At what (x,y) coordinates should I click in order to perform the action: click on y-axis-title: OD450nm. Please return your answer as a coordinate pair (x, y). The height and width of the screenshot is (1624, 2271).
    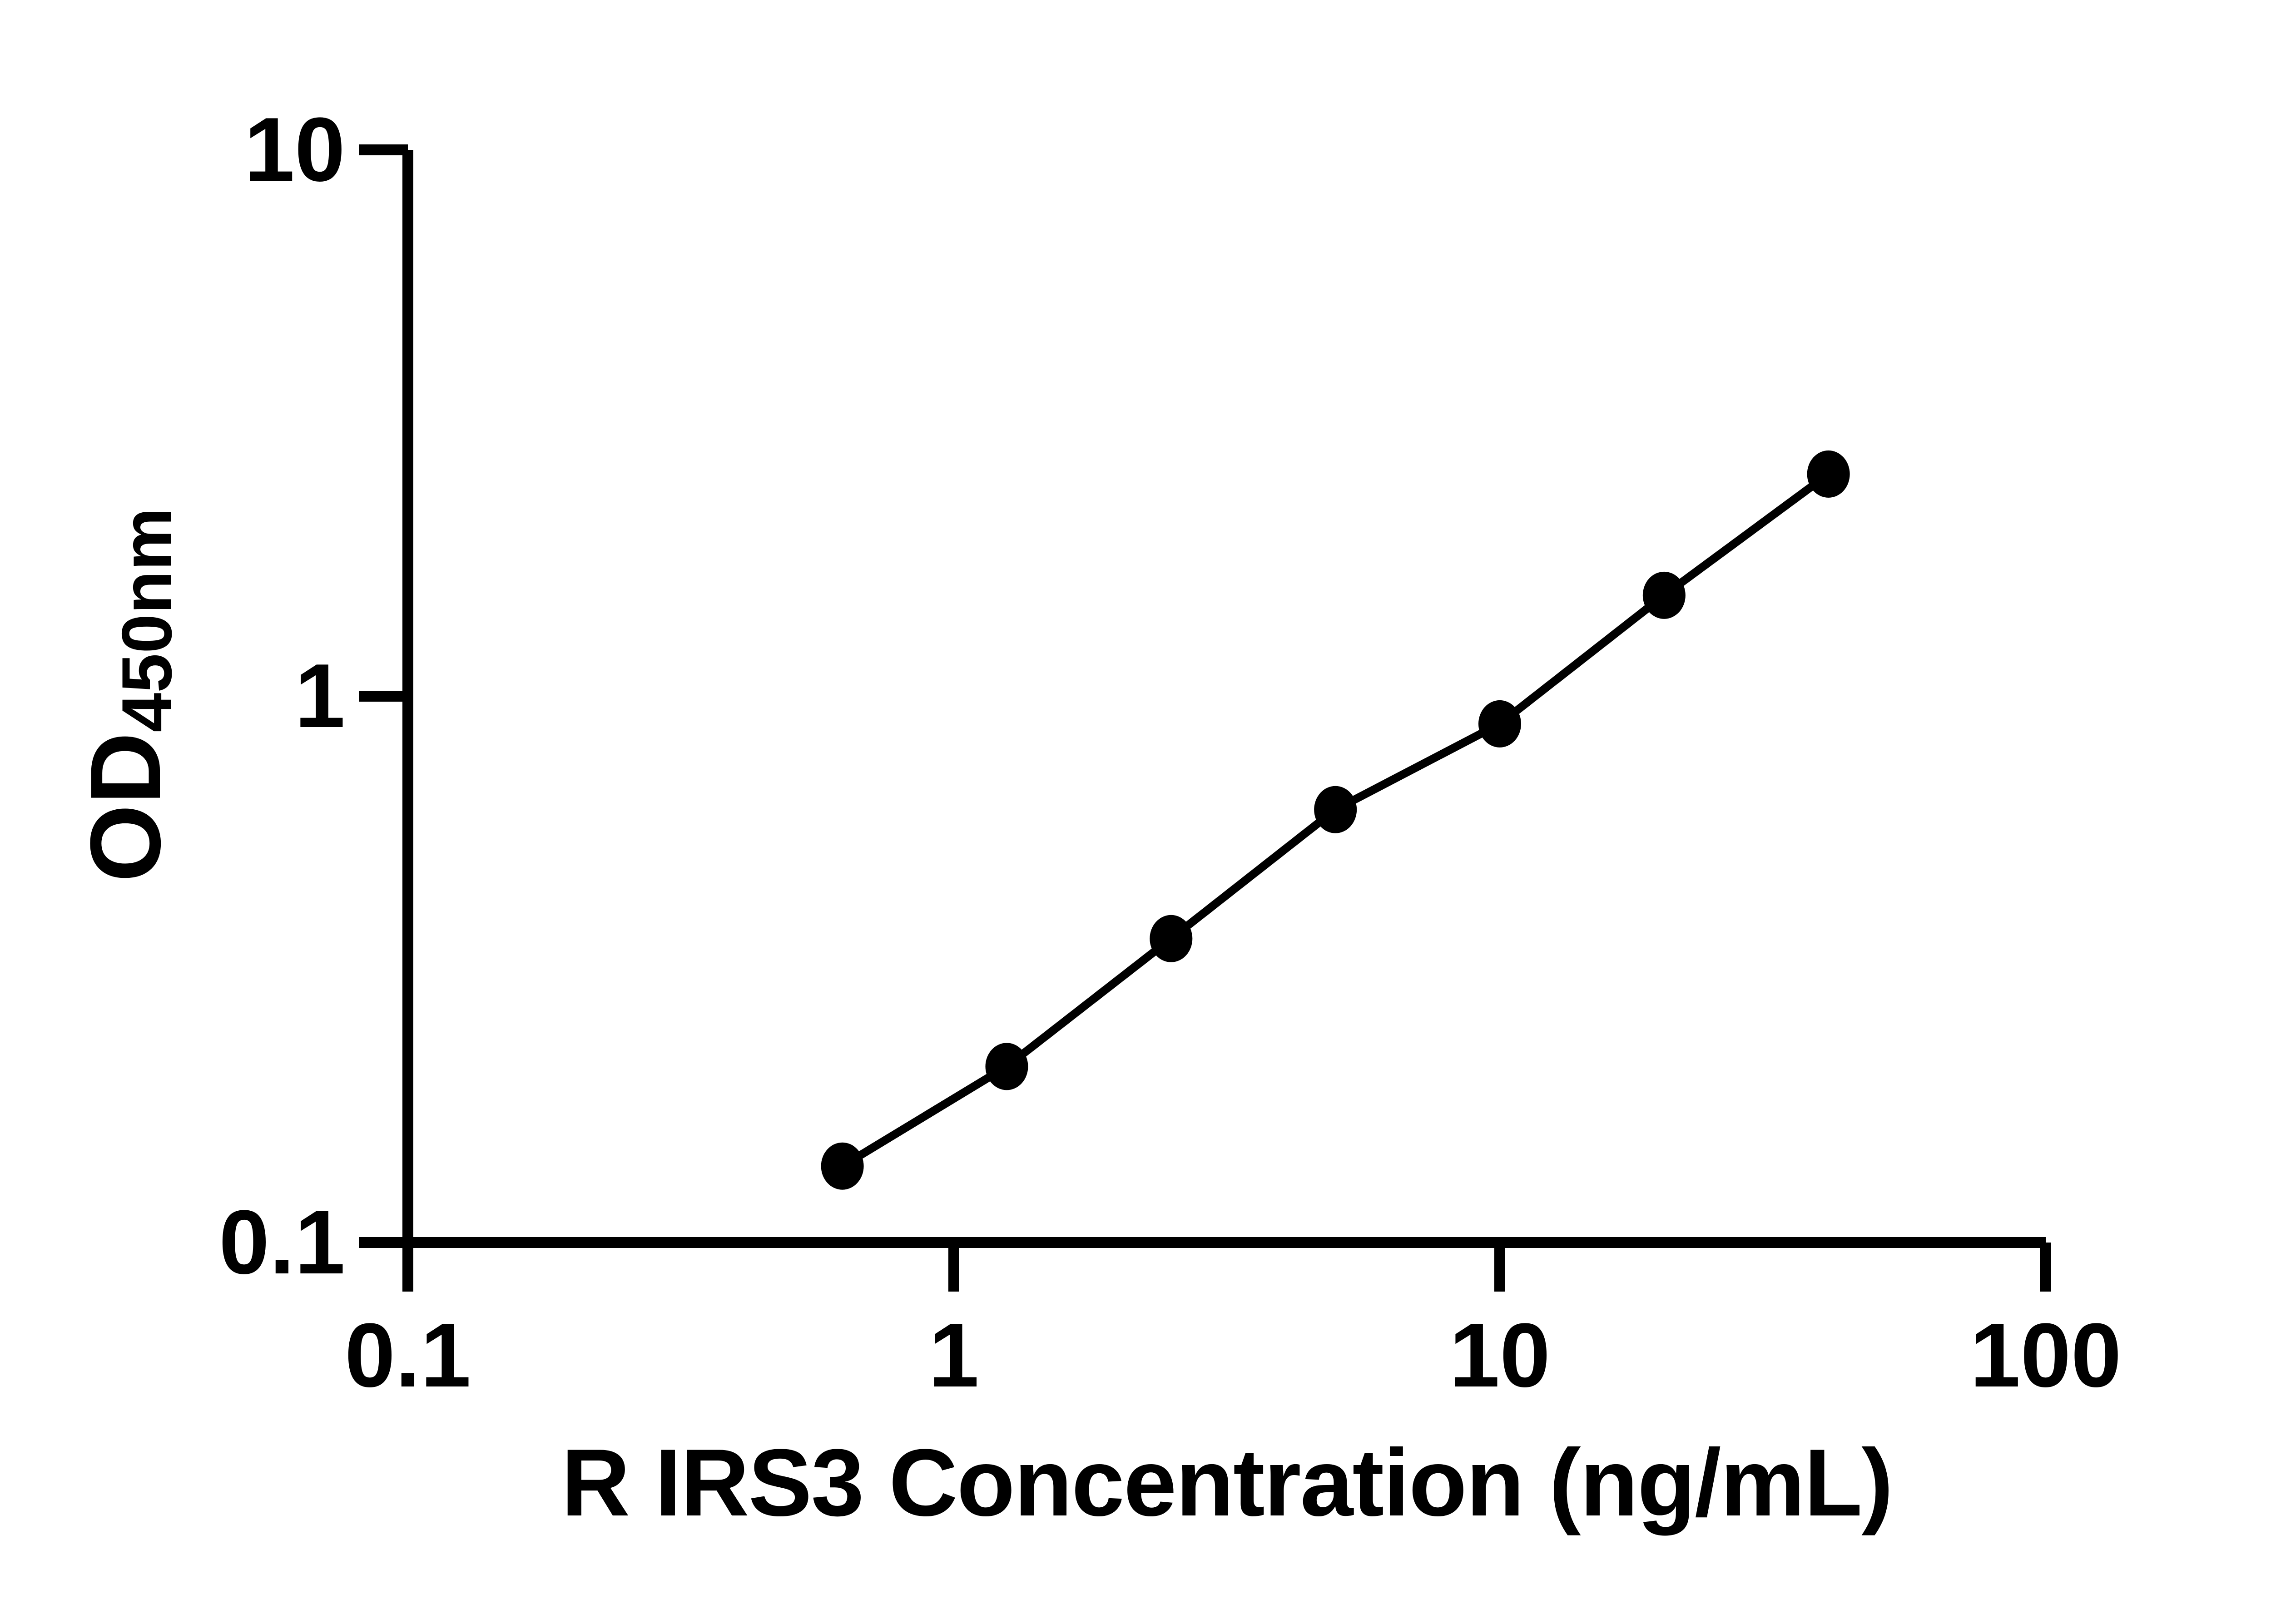
    Looking at the image, I should click on (135, 694).